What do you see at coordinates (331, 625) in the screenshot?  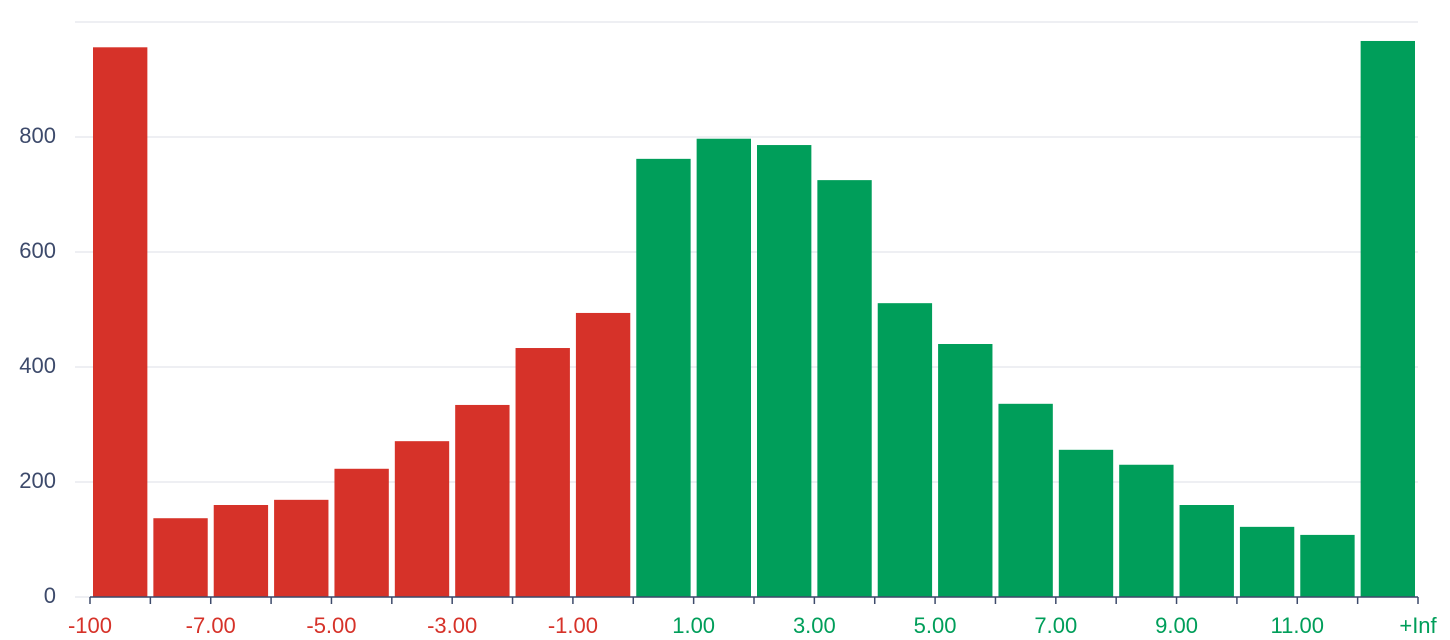 I see `x-tick-label: -5.00` at bounding box center [331, 625].